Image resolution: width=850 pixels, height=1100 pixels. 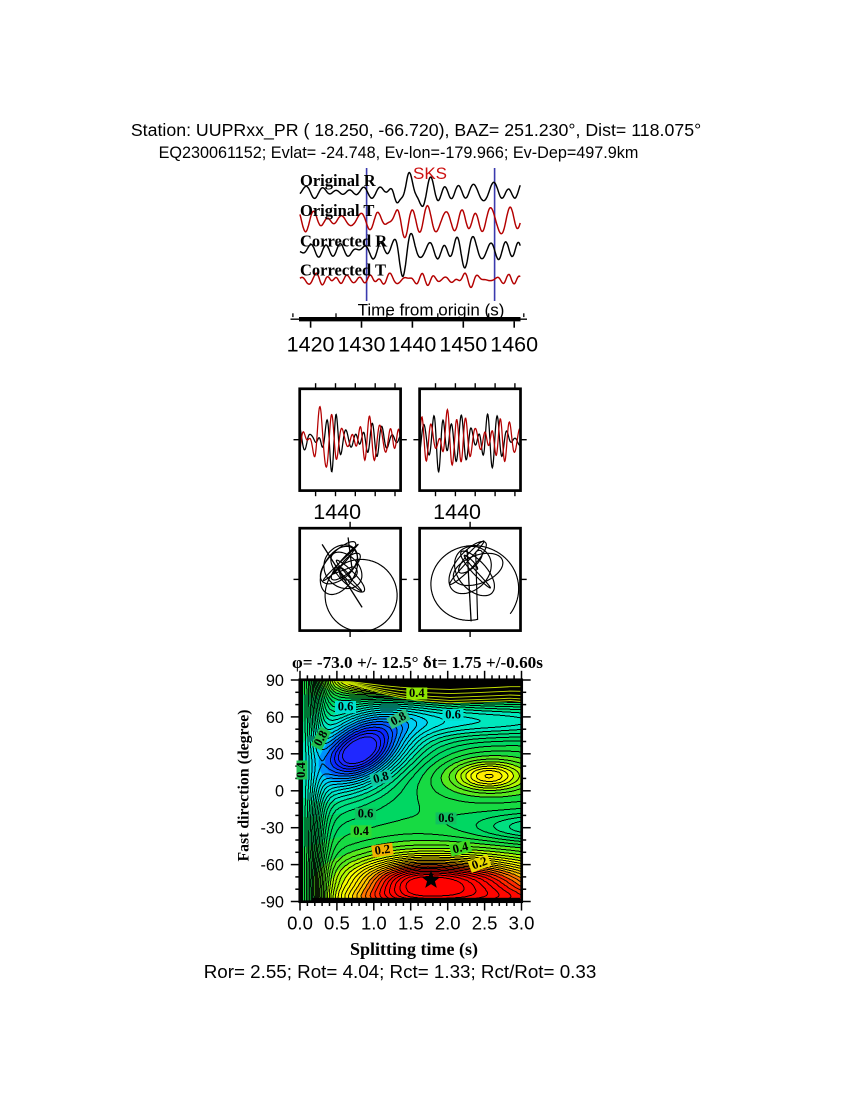 What do you see at coordinates (374, 923) in the screenshot?
I see `svg-text: 1.0` at bounding box center [374, 923].